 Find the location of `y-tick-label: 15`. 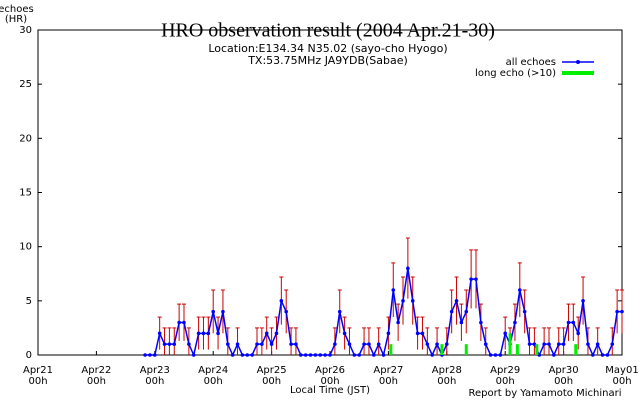

y-tick-label: 15 is located at coordinates (25, 193).